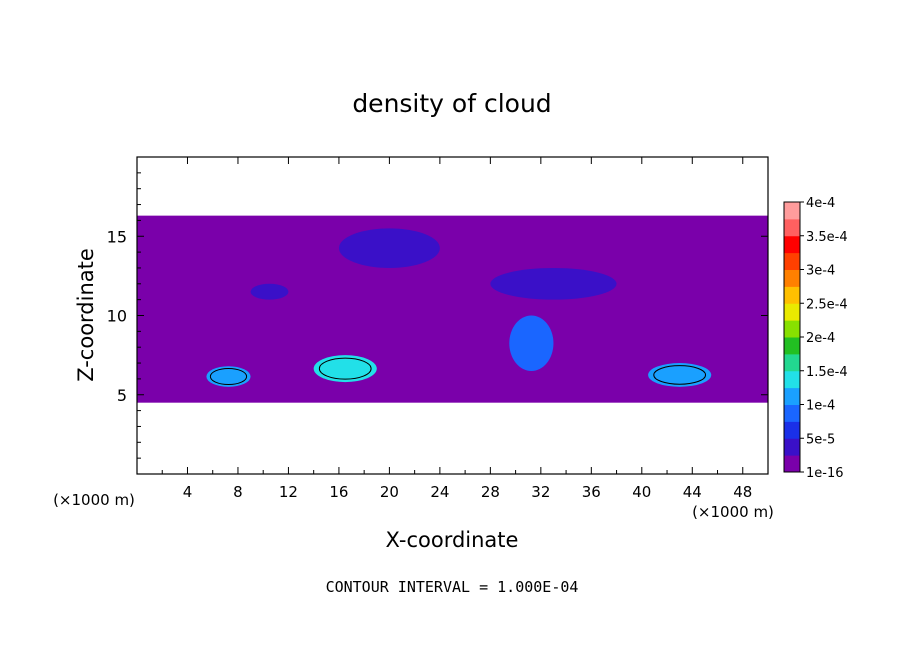  I want to click on x-tick-label-24: 24, so click(439, 492).